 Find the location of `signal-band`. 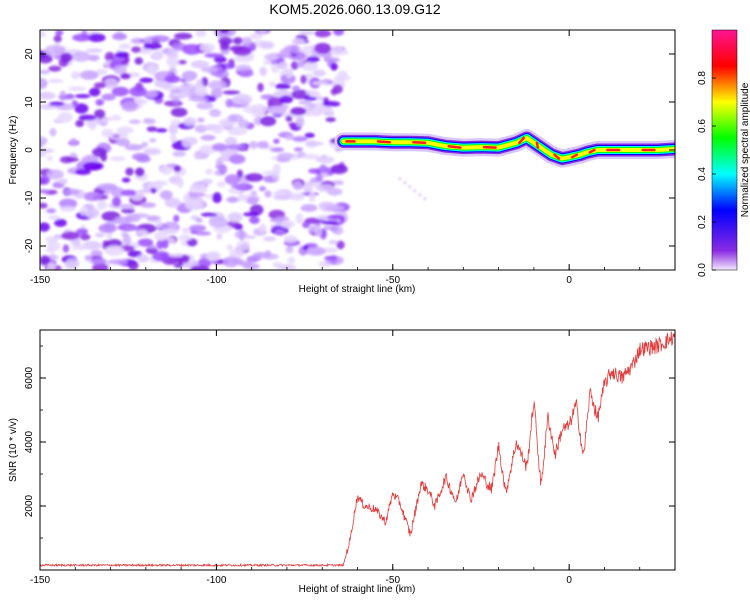

signal-band is located at coordinates (508, 148).